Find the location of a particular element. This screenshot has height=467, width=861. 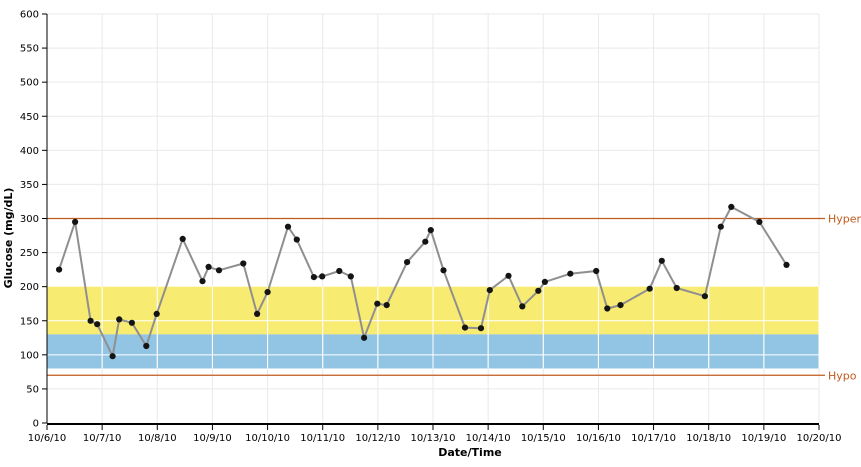

x-tick-label: 10/19/10 is located at coordinates (763, 438).